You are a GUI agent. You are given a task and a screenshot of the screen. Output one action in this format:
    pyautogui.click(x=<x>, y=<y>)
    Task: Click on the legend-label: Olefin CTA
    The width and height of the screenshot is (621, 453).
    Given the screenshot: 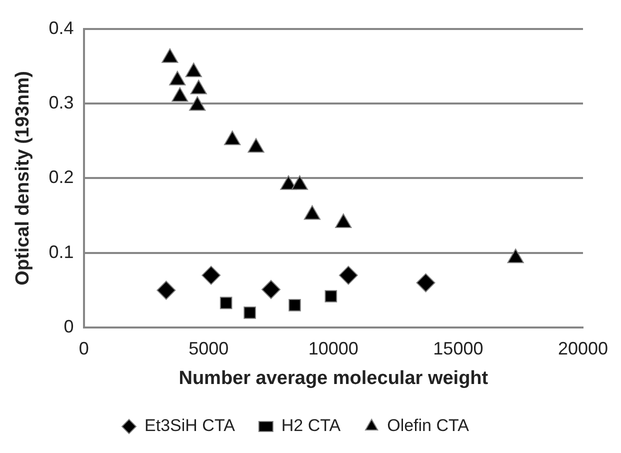 What is the action you would take?
    pyautogui.click(x=428, y=426)
    